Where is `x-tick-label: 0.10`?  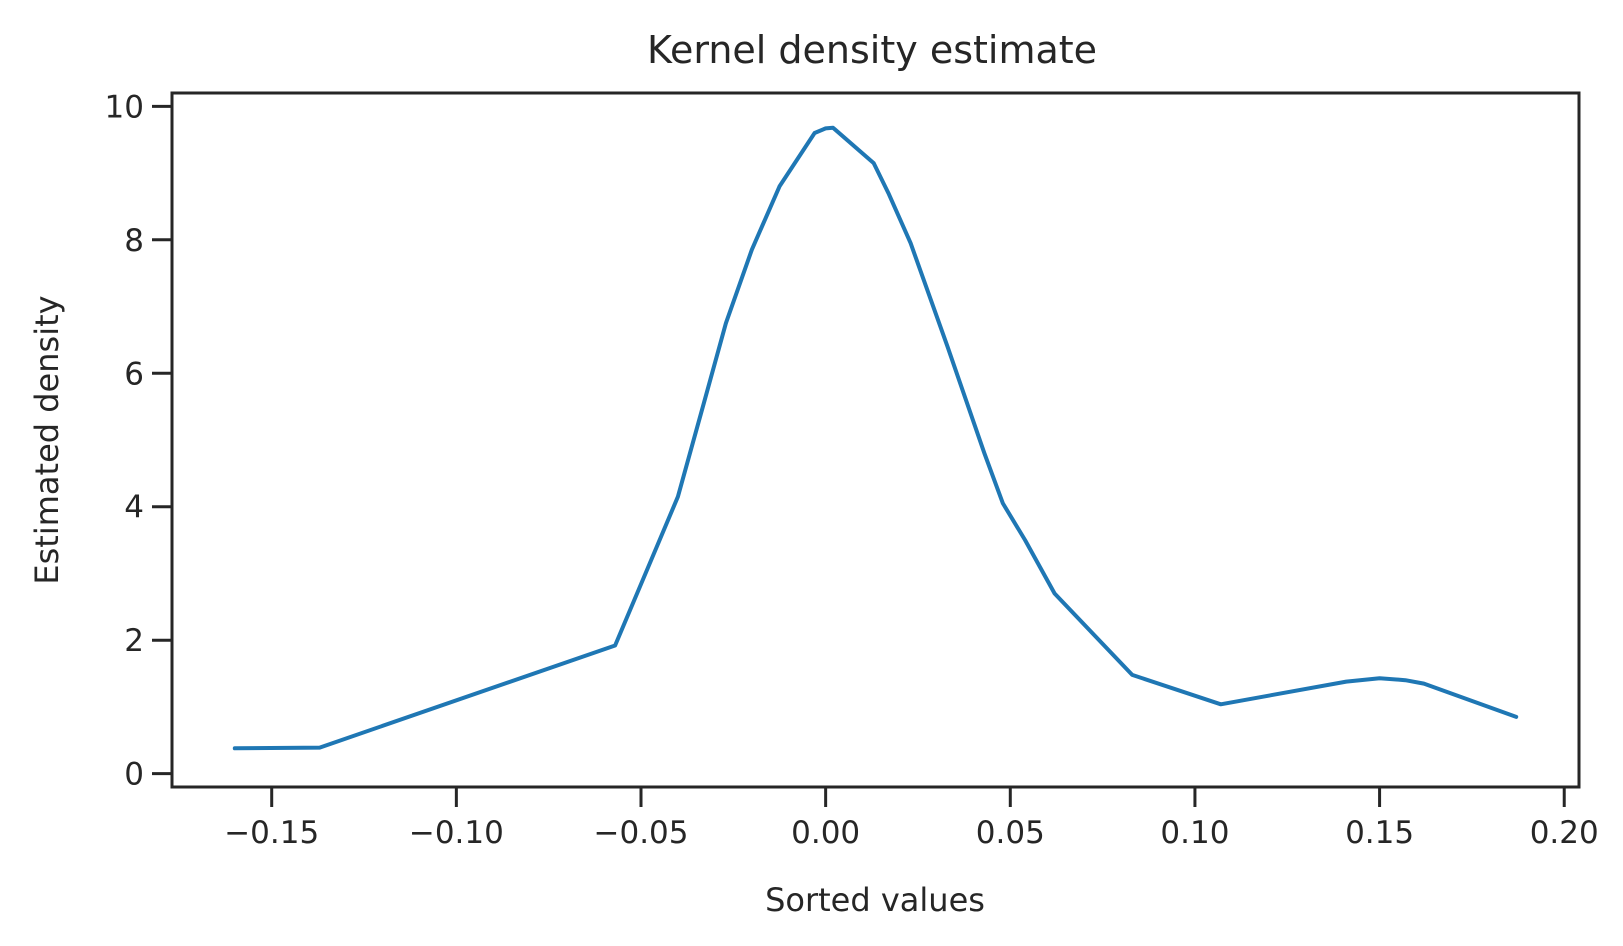 x-tick-label: 0.10 is located at coordinates (1194, 833).